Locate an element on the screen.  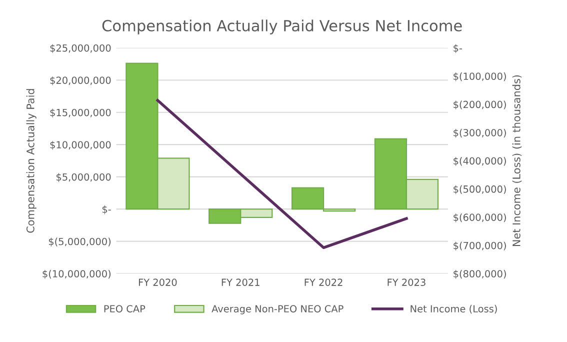
y2-axis-title: Net Income (Loss) (in thousands) is located at coordinates (517, 160).